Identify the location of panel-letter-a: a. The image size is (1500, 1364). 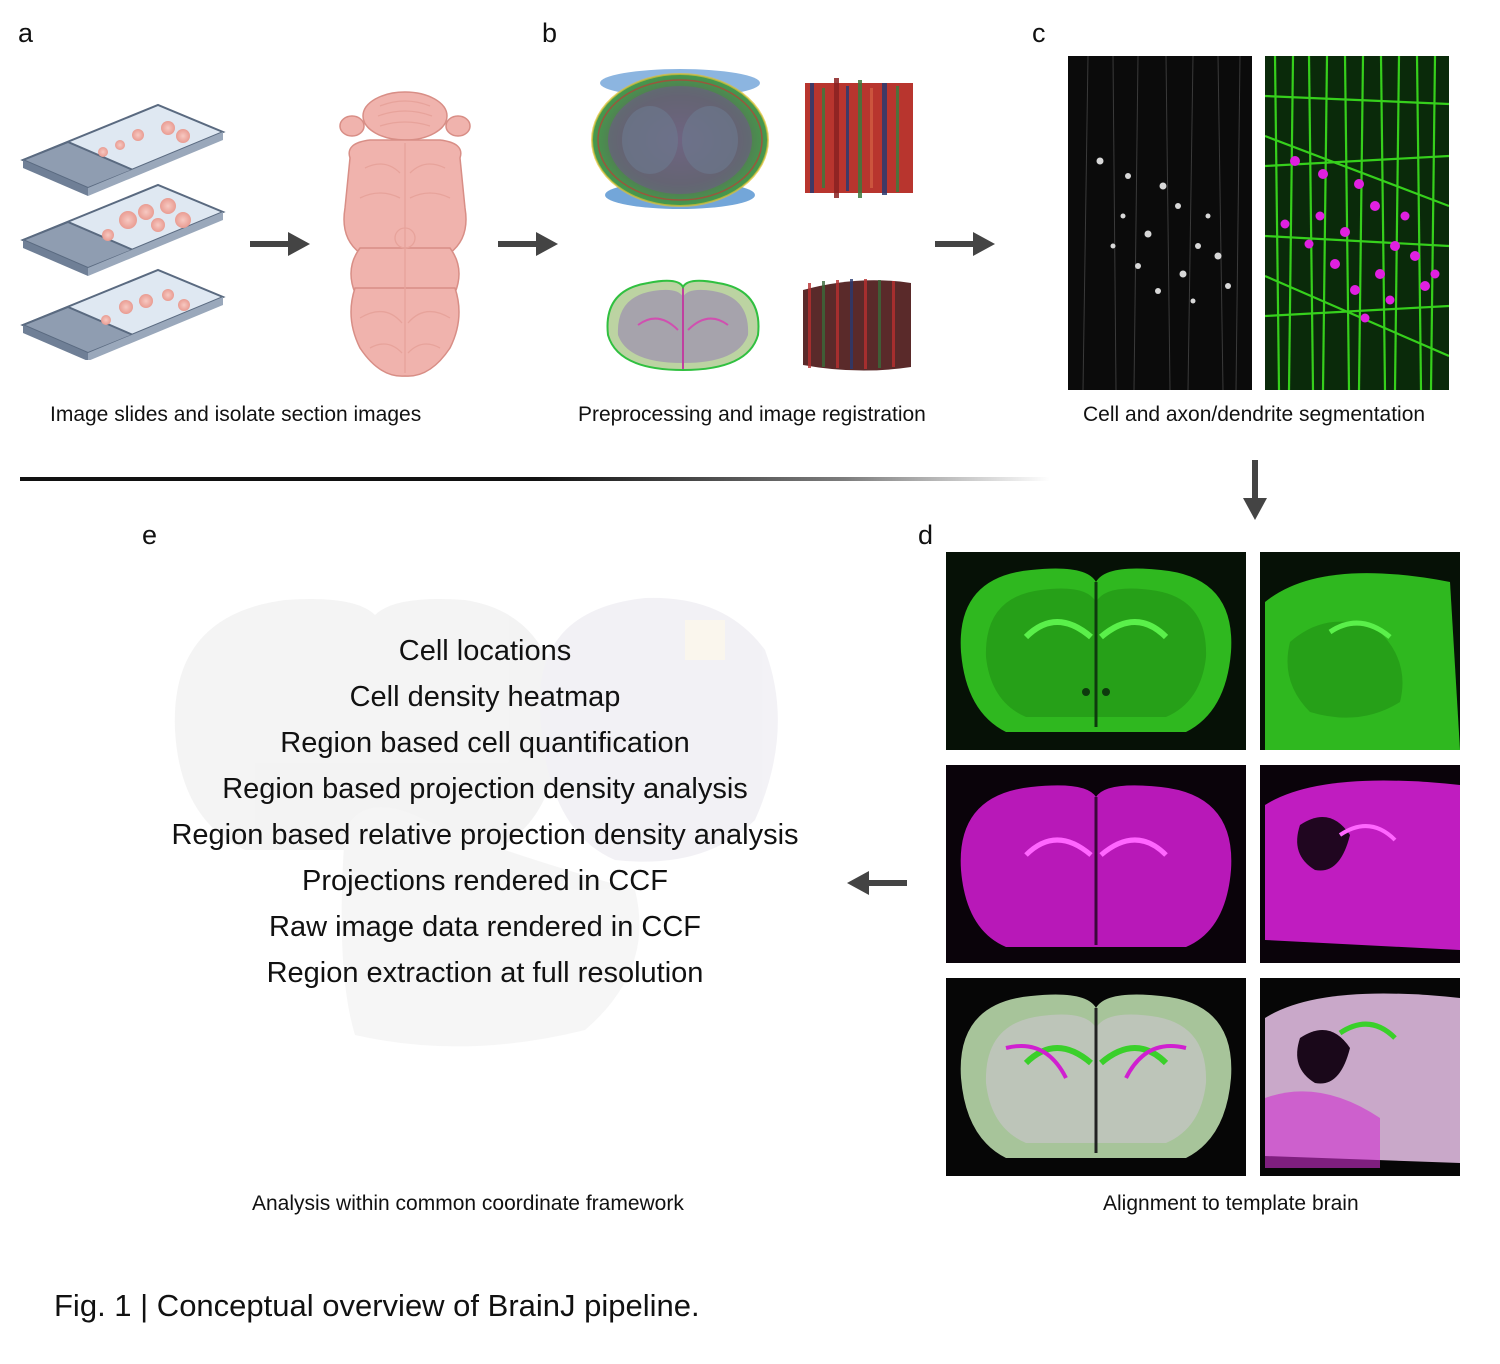
(26, 33).